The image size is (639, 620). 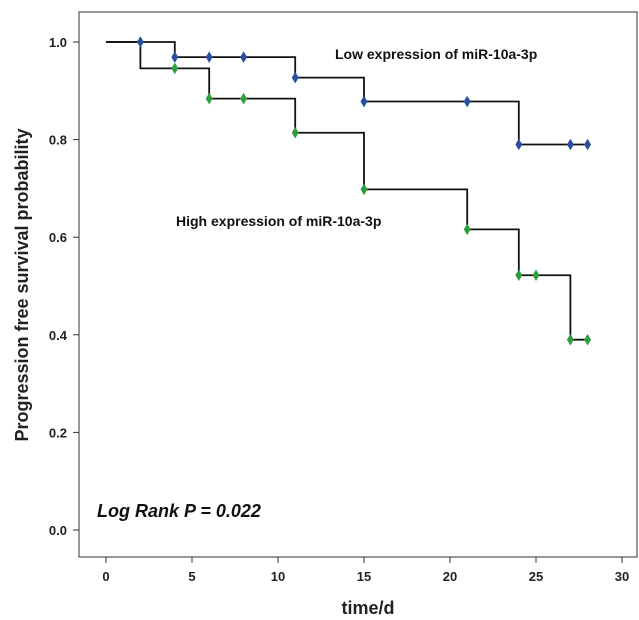 What do you see at coordinates (22, 284) in the screenshot?
I see `y-axis-title: Progression free survival probability` at bounding box center [22, 284].